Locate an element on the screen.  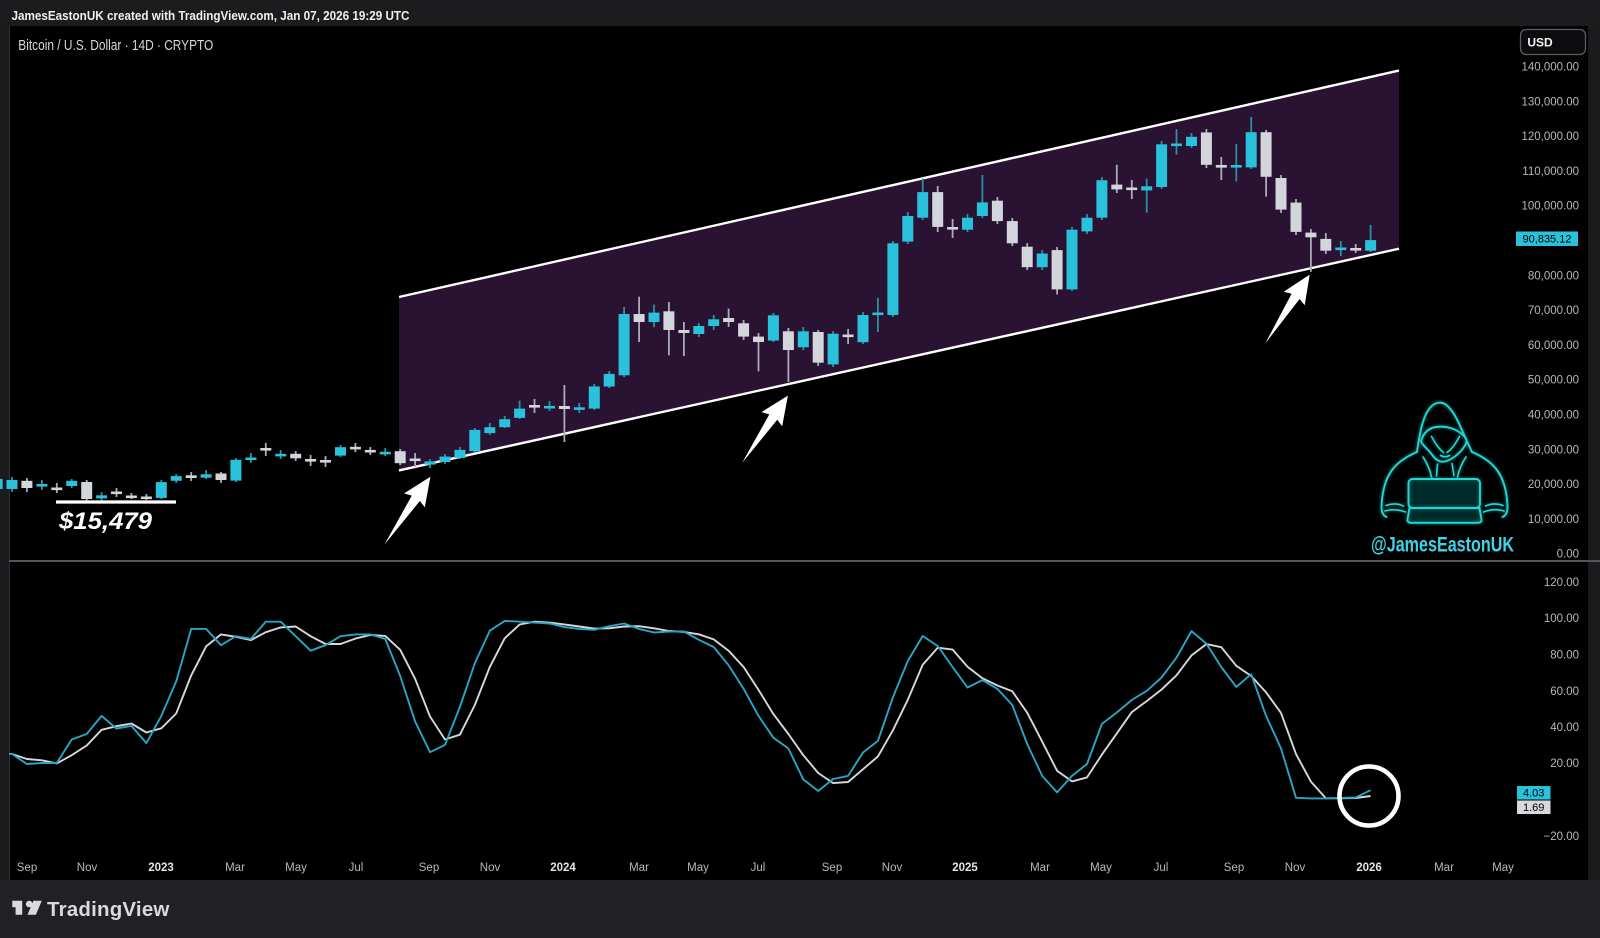
svg-text: @JamesEastonUK is located at coordinates (1442, 545).